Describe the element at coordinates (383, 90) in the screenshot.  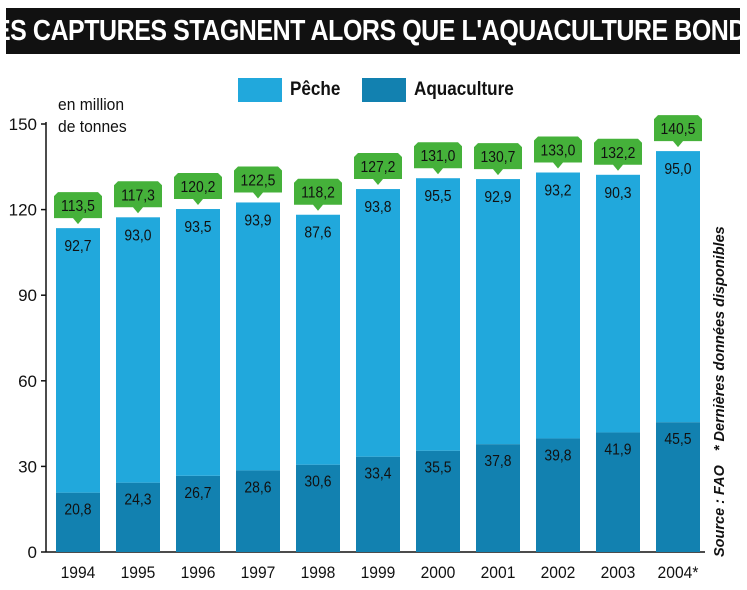
I see `legend-swatch-aquaculture` at that location.